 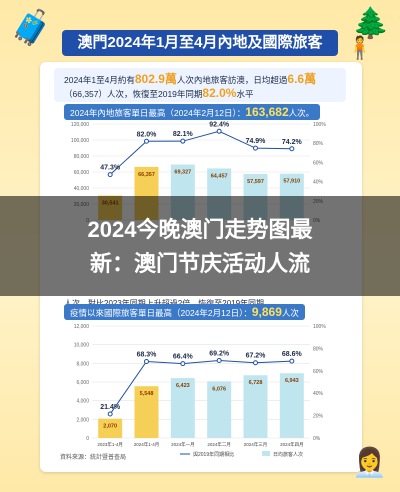 I want to click on line-label: 74.9%, so click(x=256, y=141).